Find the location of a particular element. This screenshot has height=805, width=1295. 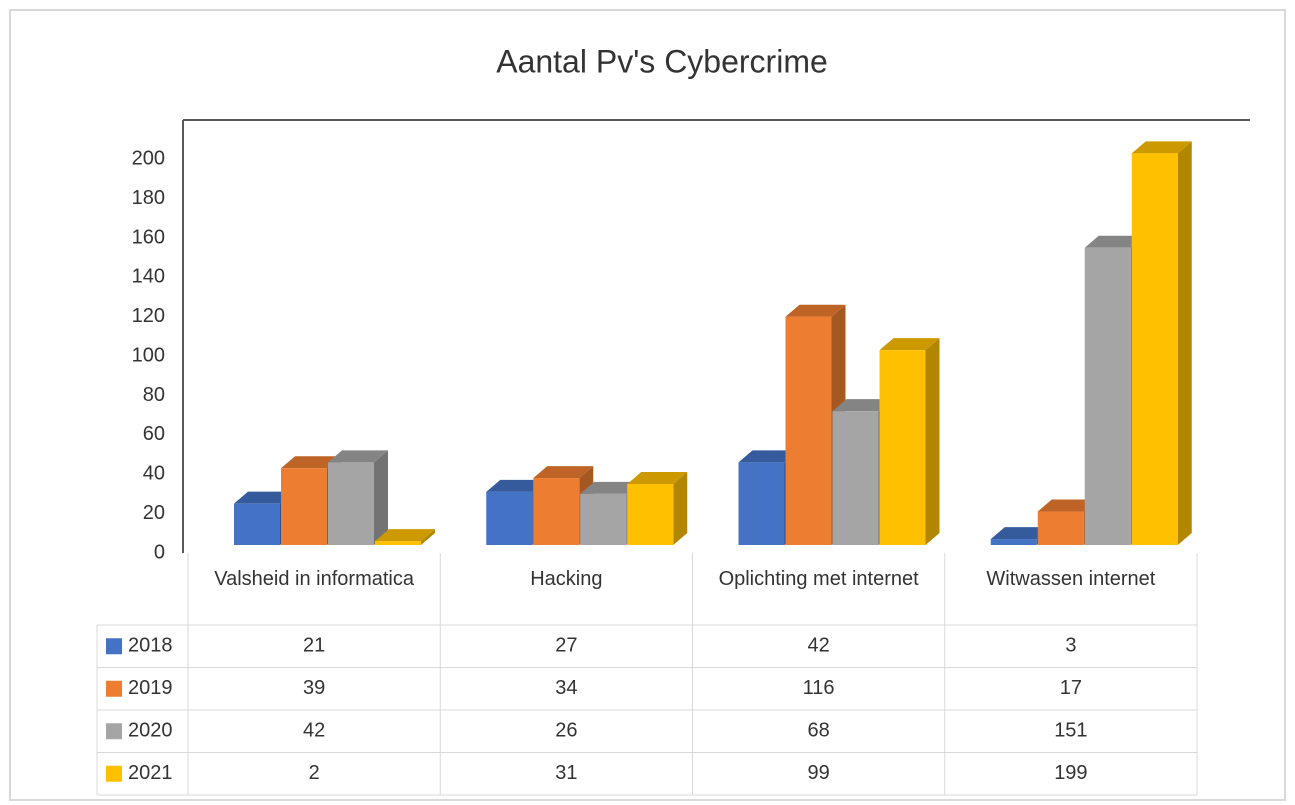

x-tick-label: Hacking is located at coordinates (566, 579).